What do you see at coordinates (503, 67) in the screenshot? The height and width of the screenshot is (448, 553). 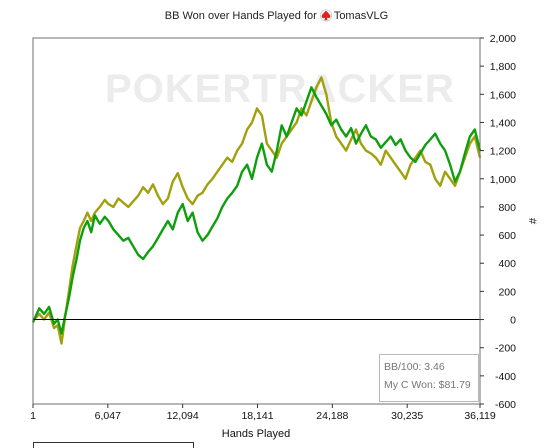 I see `y-tick-label: 1,800` at bounding box center [503, 67].